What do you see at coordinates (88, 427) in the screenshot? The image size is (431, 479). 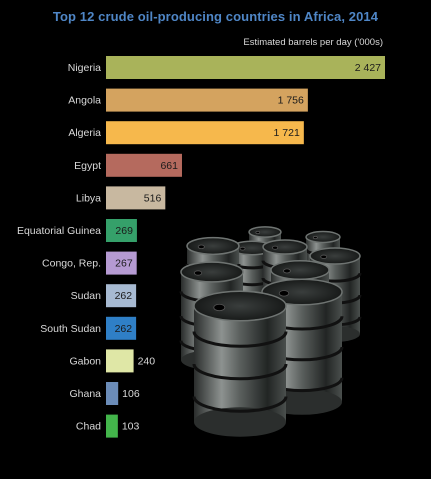 I see `category-label: Chad` at bounding box center [88, 427].